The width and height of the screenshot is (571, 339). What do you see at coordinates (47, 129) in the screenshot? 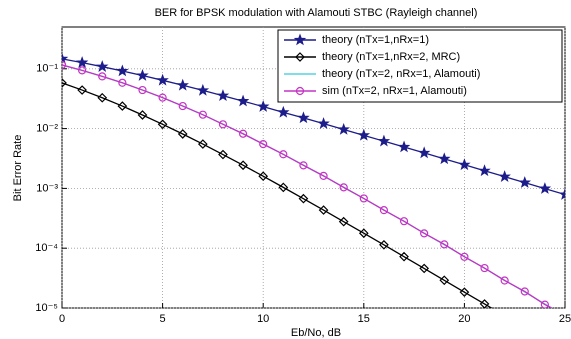
I see `y-tick-label: 10⁻²` at bounding box center [47, 129].